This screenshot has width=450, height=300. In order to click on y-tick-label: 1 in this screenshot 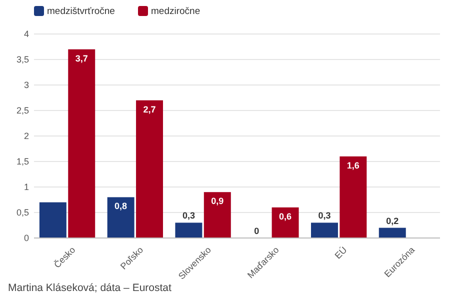, I will do `click(26, 187)`.